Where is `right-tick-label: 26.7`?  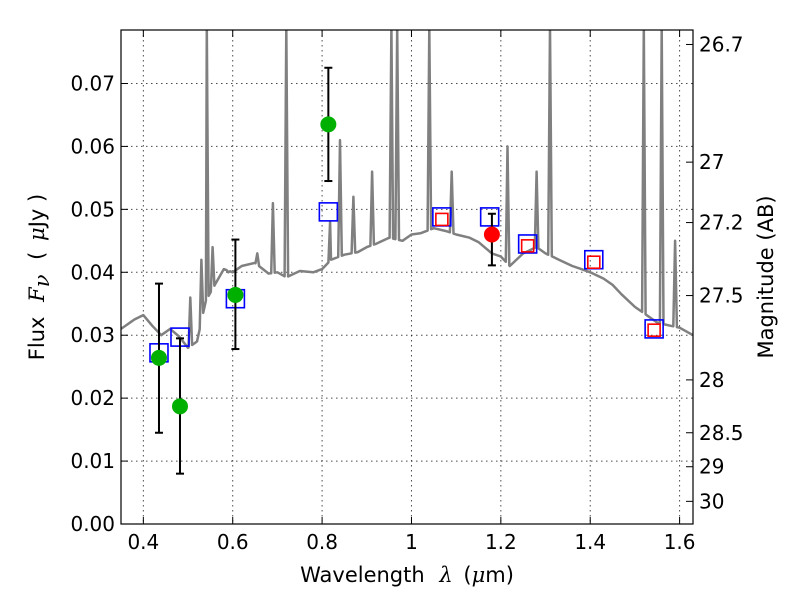
right-tick-label: 26.7 is located at coordinates (721, 44).